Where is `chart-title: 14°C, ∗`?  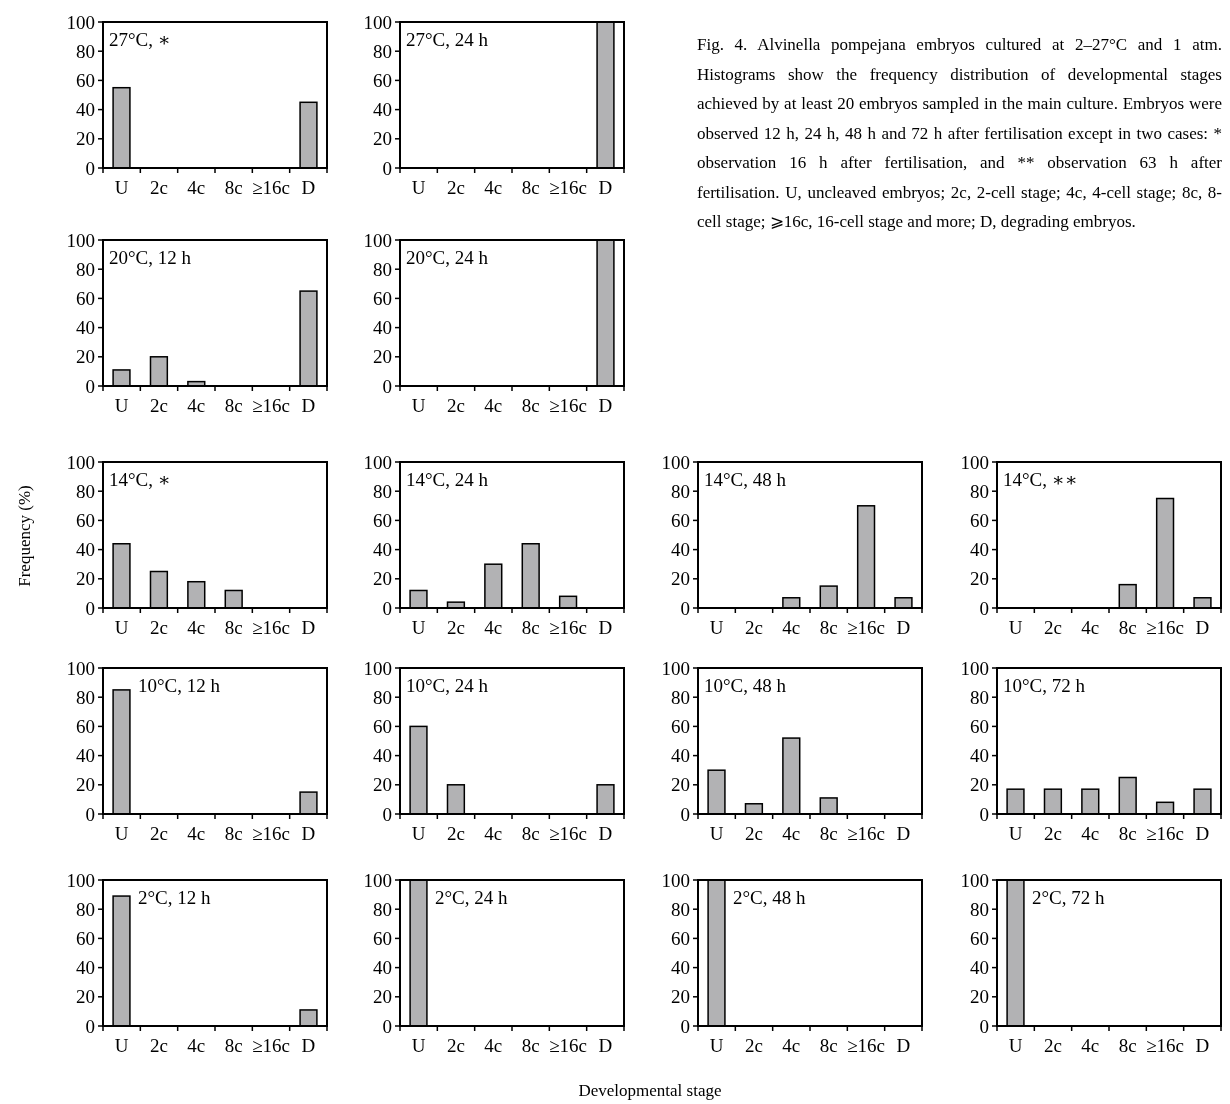 chart-title: 14°C, ∗ is located at coordinates (140, 479).